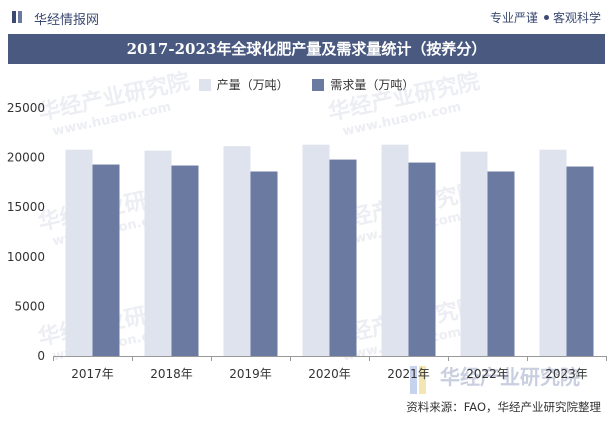 The image size is (613, 426). I want to click on logo-icon, so click(17, 17).